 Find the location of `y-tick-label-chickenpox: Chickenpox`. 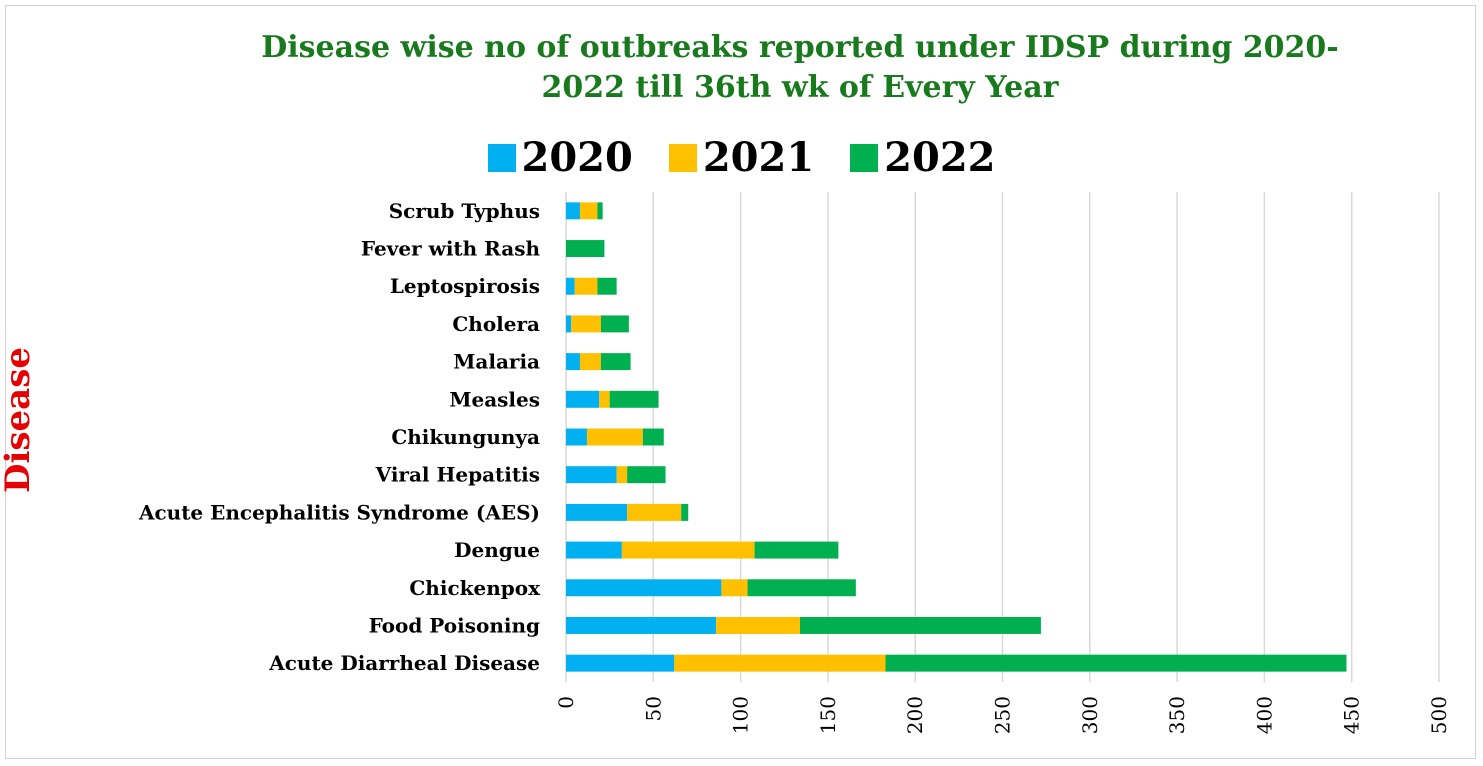

y-tick-label-chickenpox: Chickenpox is located at coordinates (475, 588).